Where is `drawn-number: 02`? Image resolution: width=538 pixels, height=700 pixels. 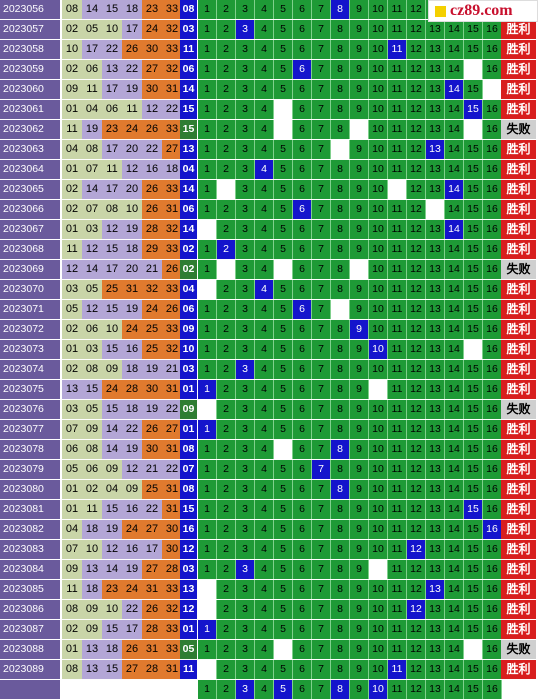
drawn-number: 02 is located at coordinates (72, 329).